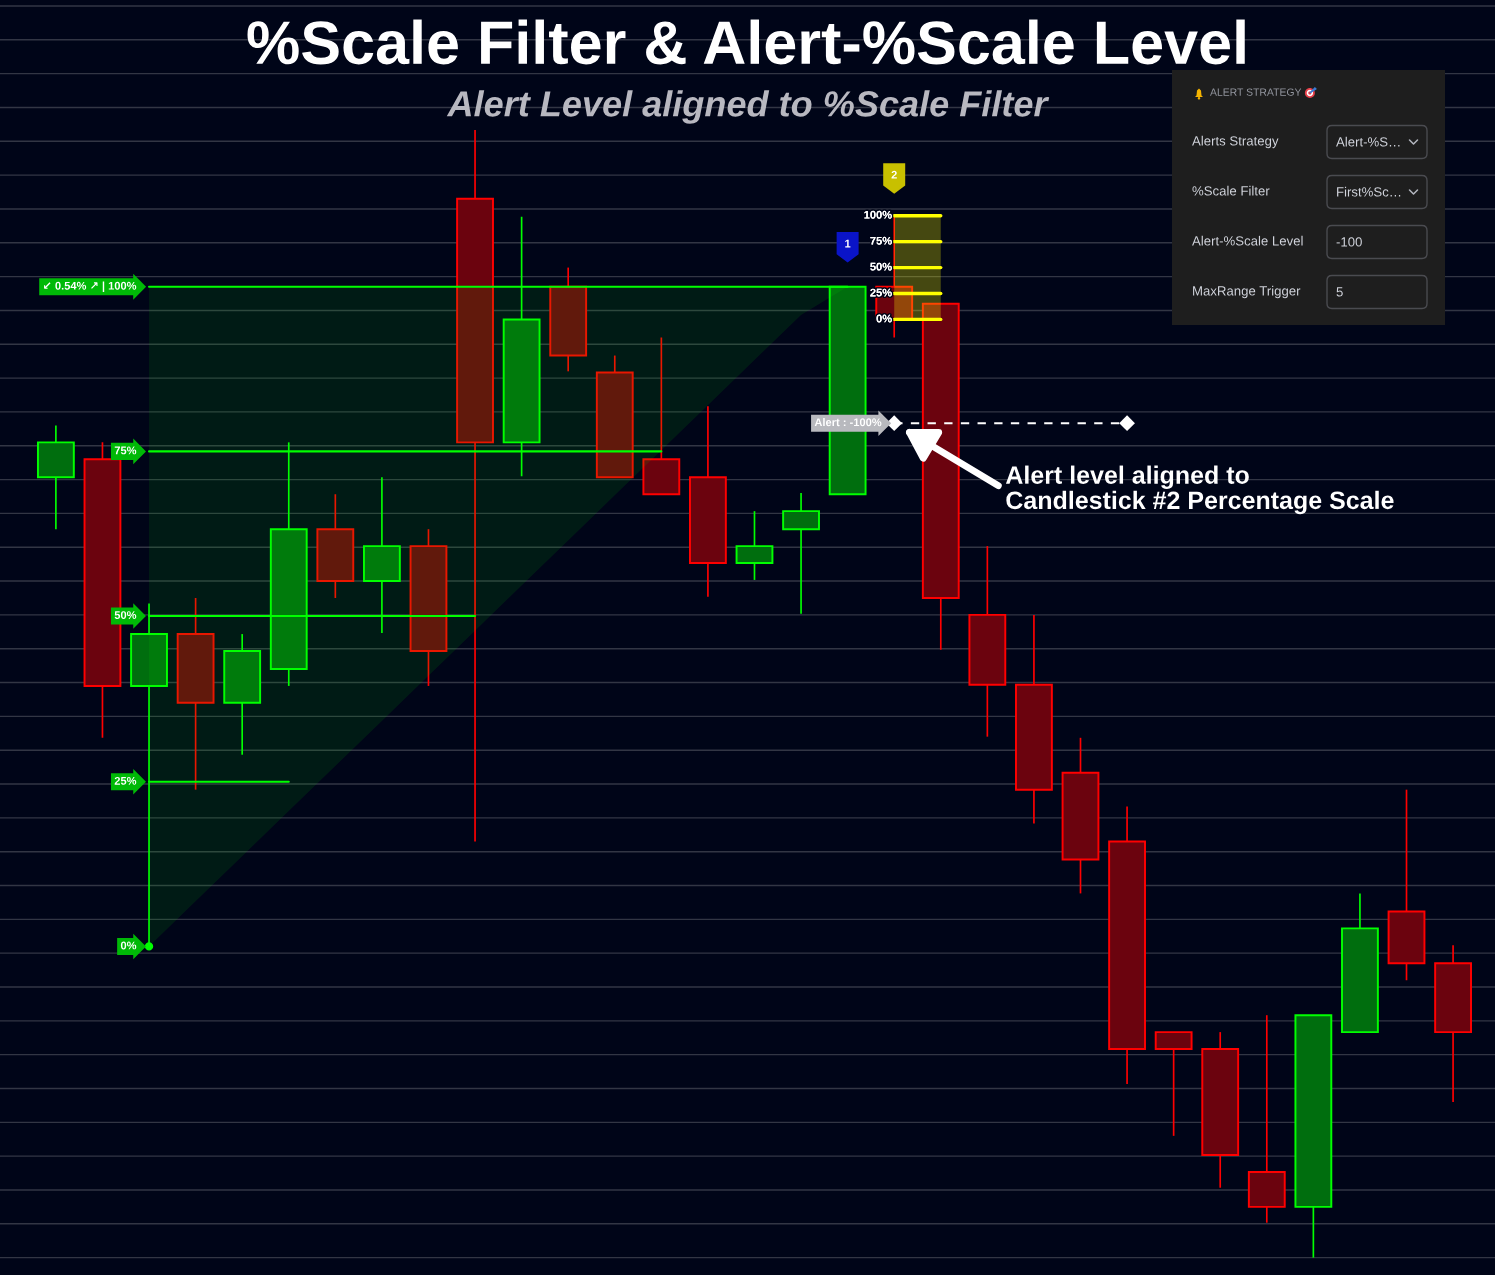 The width and height of the screenshot is (1495, 1275). What do you see at coordinates (748, 107) in the screenshot?
I see `chart-subtitle: Alert Level aligned to %Scale Filter` at bounding box center [748, 107].